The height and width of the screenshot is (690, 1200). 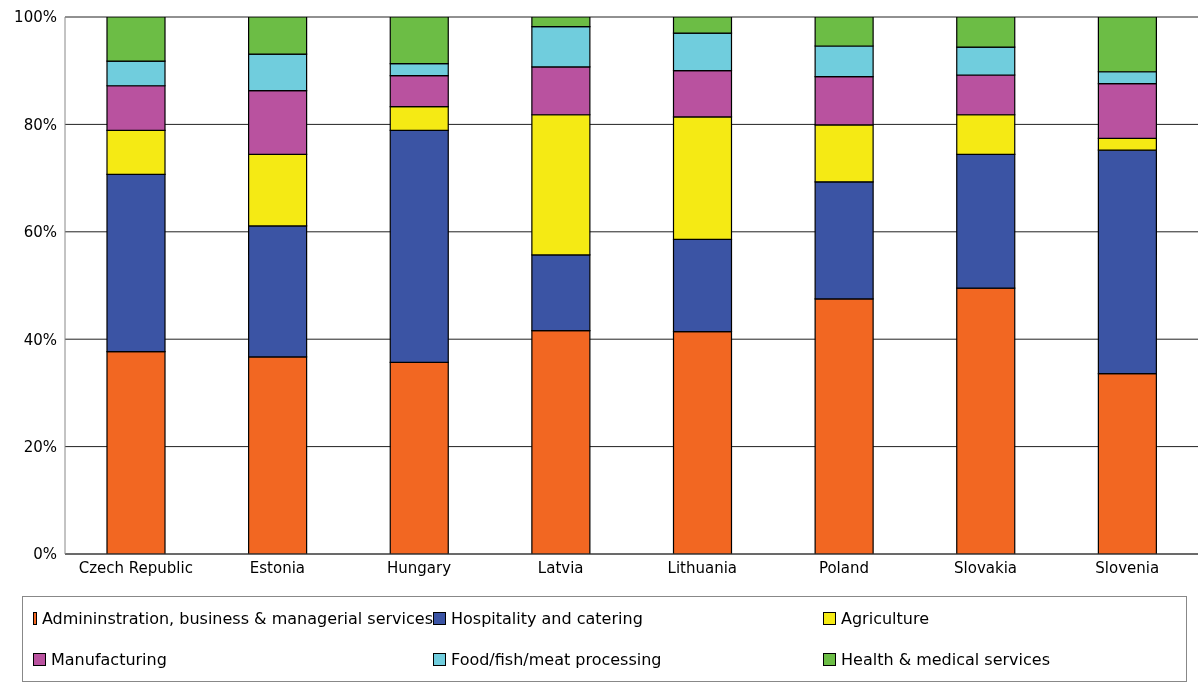 I want to click on legend-label: Manufacturing, so click(x=109, y=659).